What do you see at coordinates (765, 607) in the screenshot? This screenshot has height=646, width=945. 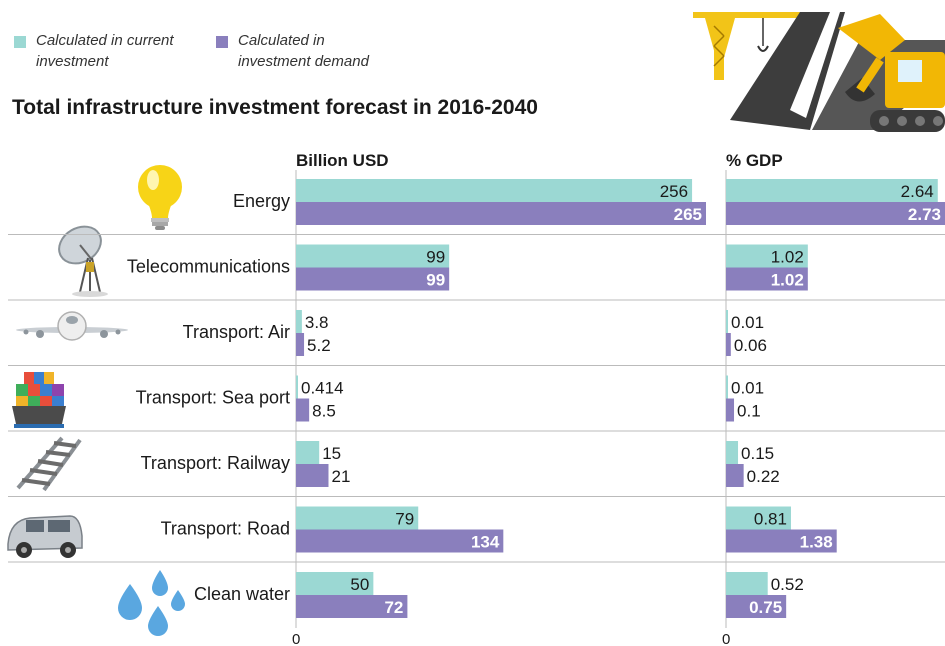 I see `data-label: 0.75` at bounding box center [765, 607].